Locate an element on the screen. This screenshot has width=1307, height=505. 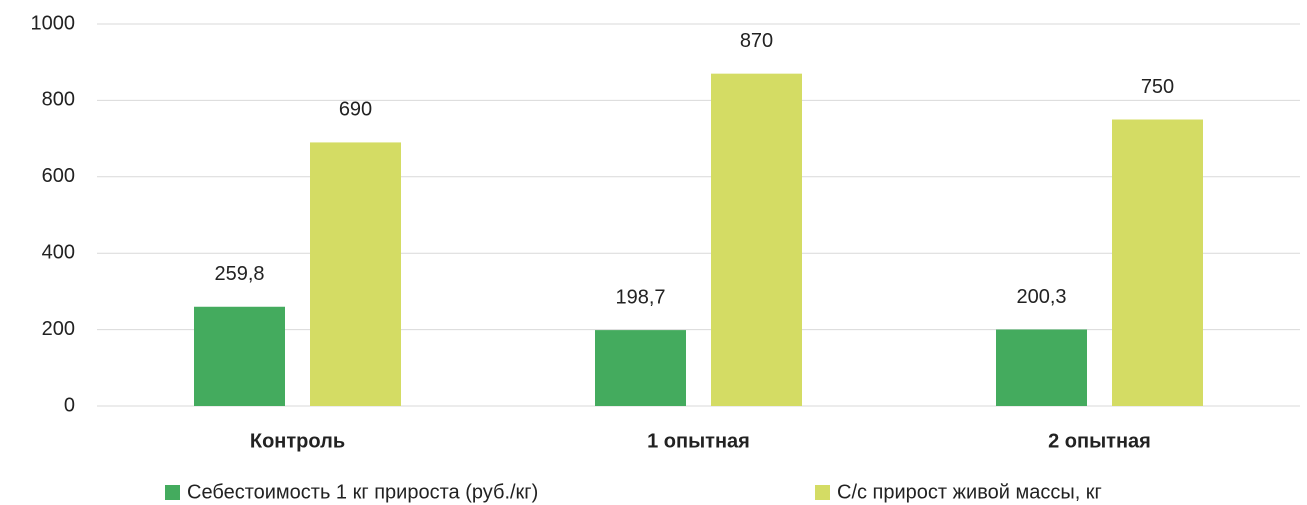
y-tick-label: 0 is located at coordinates (69, 405).